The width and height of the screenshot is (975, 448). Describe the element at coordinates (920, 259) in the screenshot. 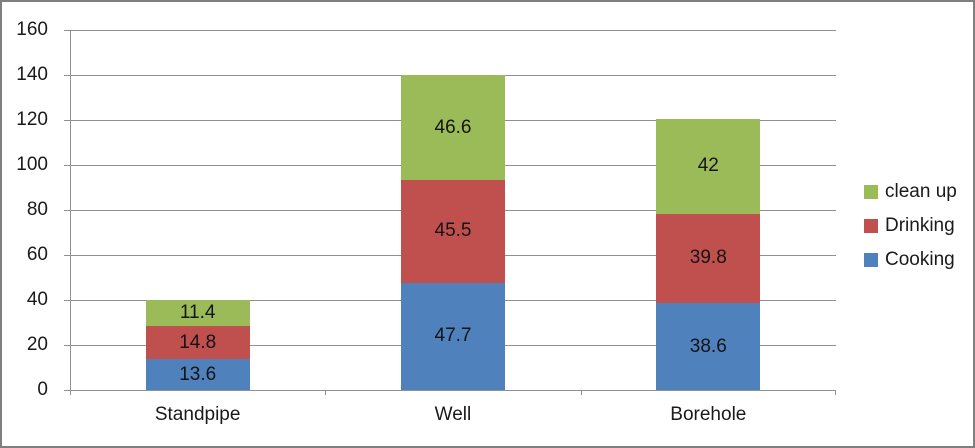

I see `legend-label: Cooking` at that location.